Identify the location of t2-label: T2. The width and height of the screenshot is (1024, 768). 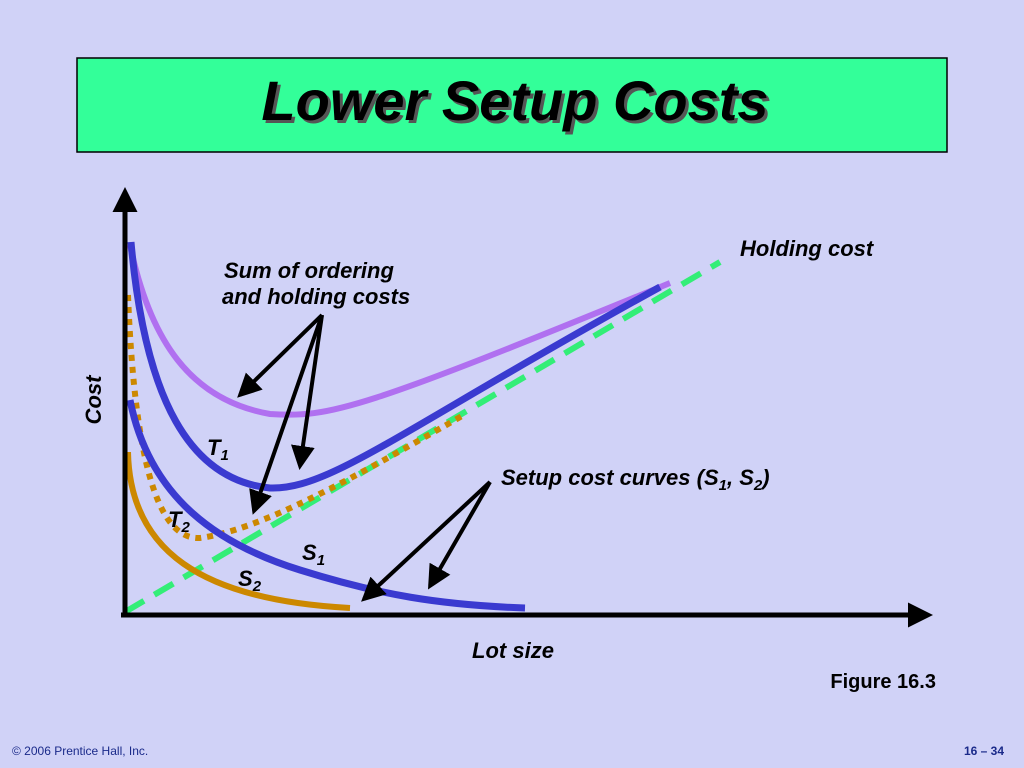
(179, 521).